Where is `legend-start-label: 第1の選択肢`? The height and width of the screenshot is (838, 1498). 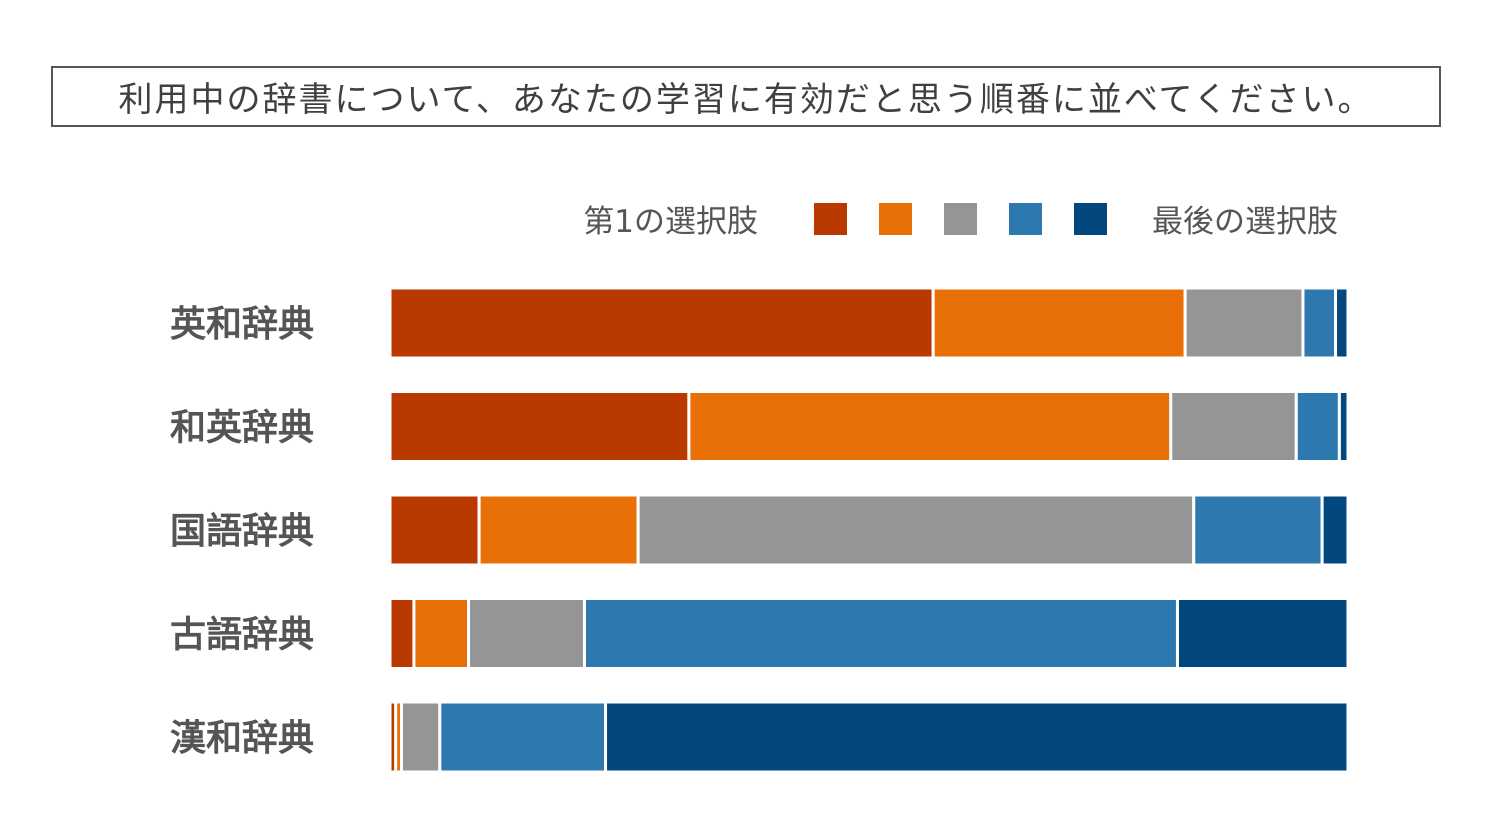
legend-start-label: 第1の選択肢 is located at coordinates (670, 222).